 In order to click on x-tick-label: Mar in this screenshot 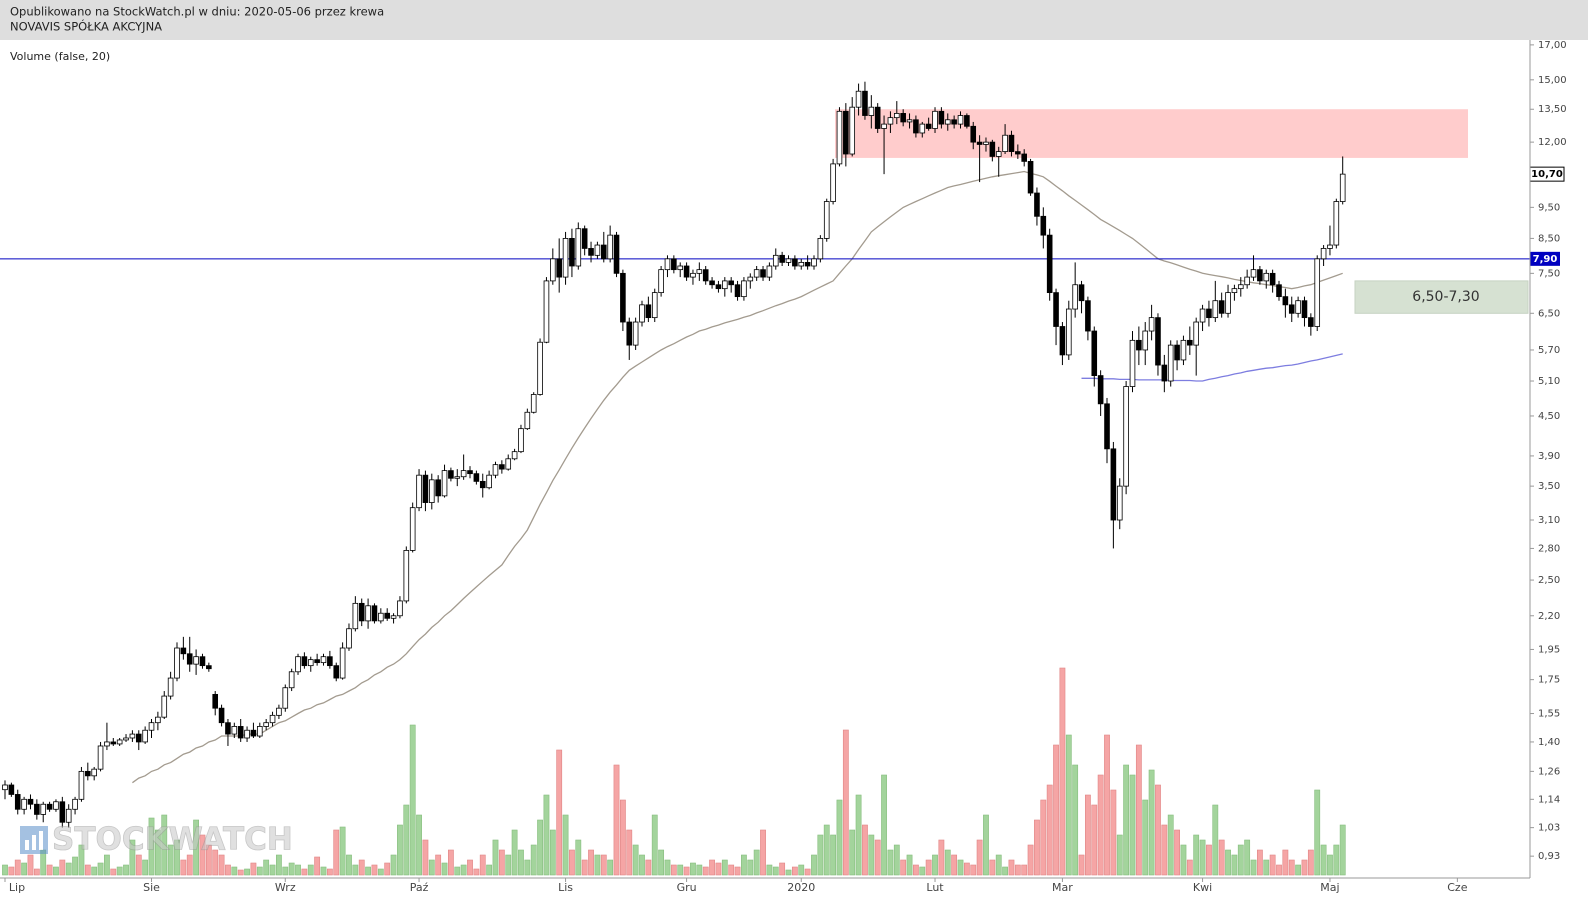, I will do `click(1062, 887)`.